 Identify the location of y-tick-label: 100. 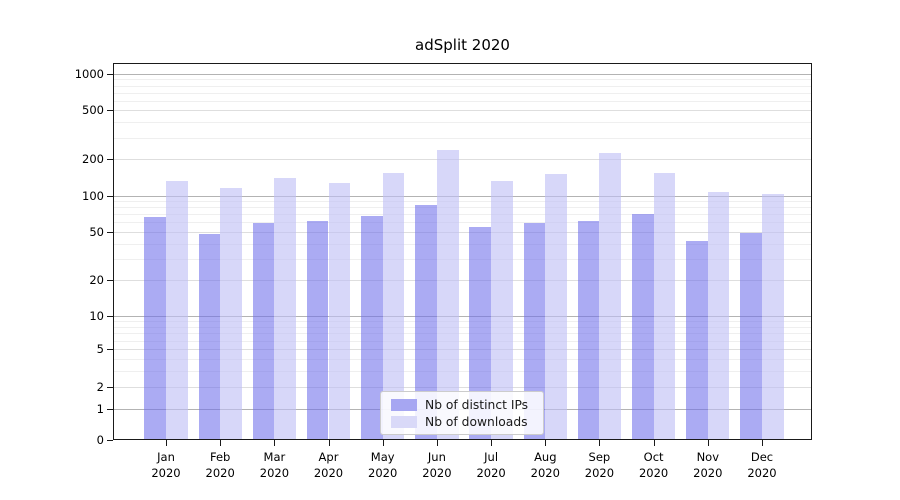
(93, 195).